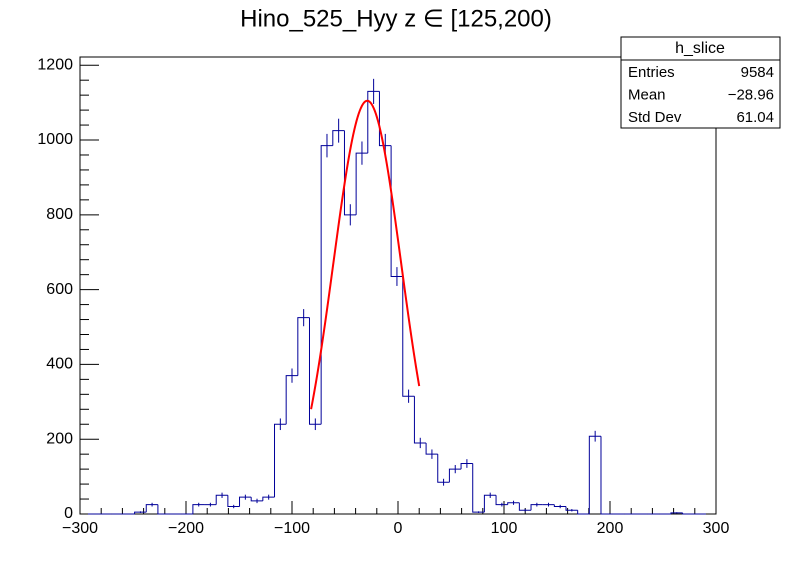 The height and width of the screenshot is (572, 796). Describe the element at coordinates (292, 528) in the screenshot. I see `x-tick-label: −100` at that location.